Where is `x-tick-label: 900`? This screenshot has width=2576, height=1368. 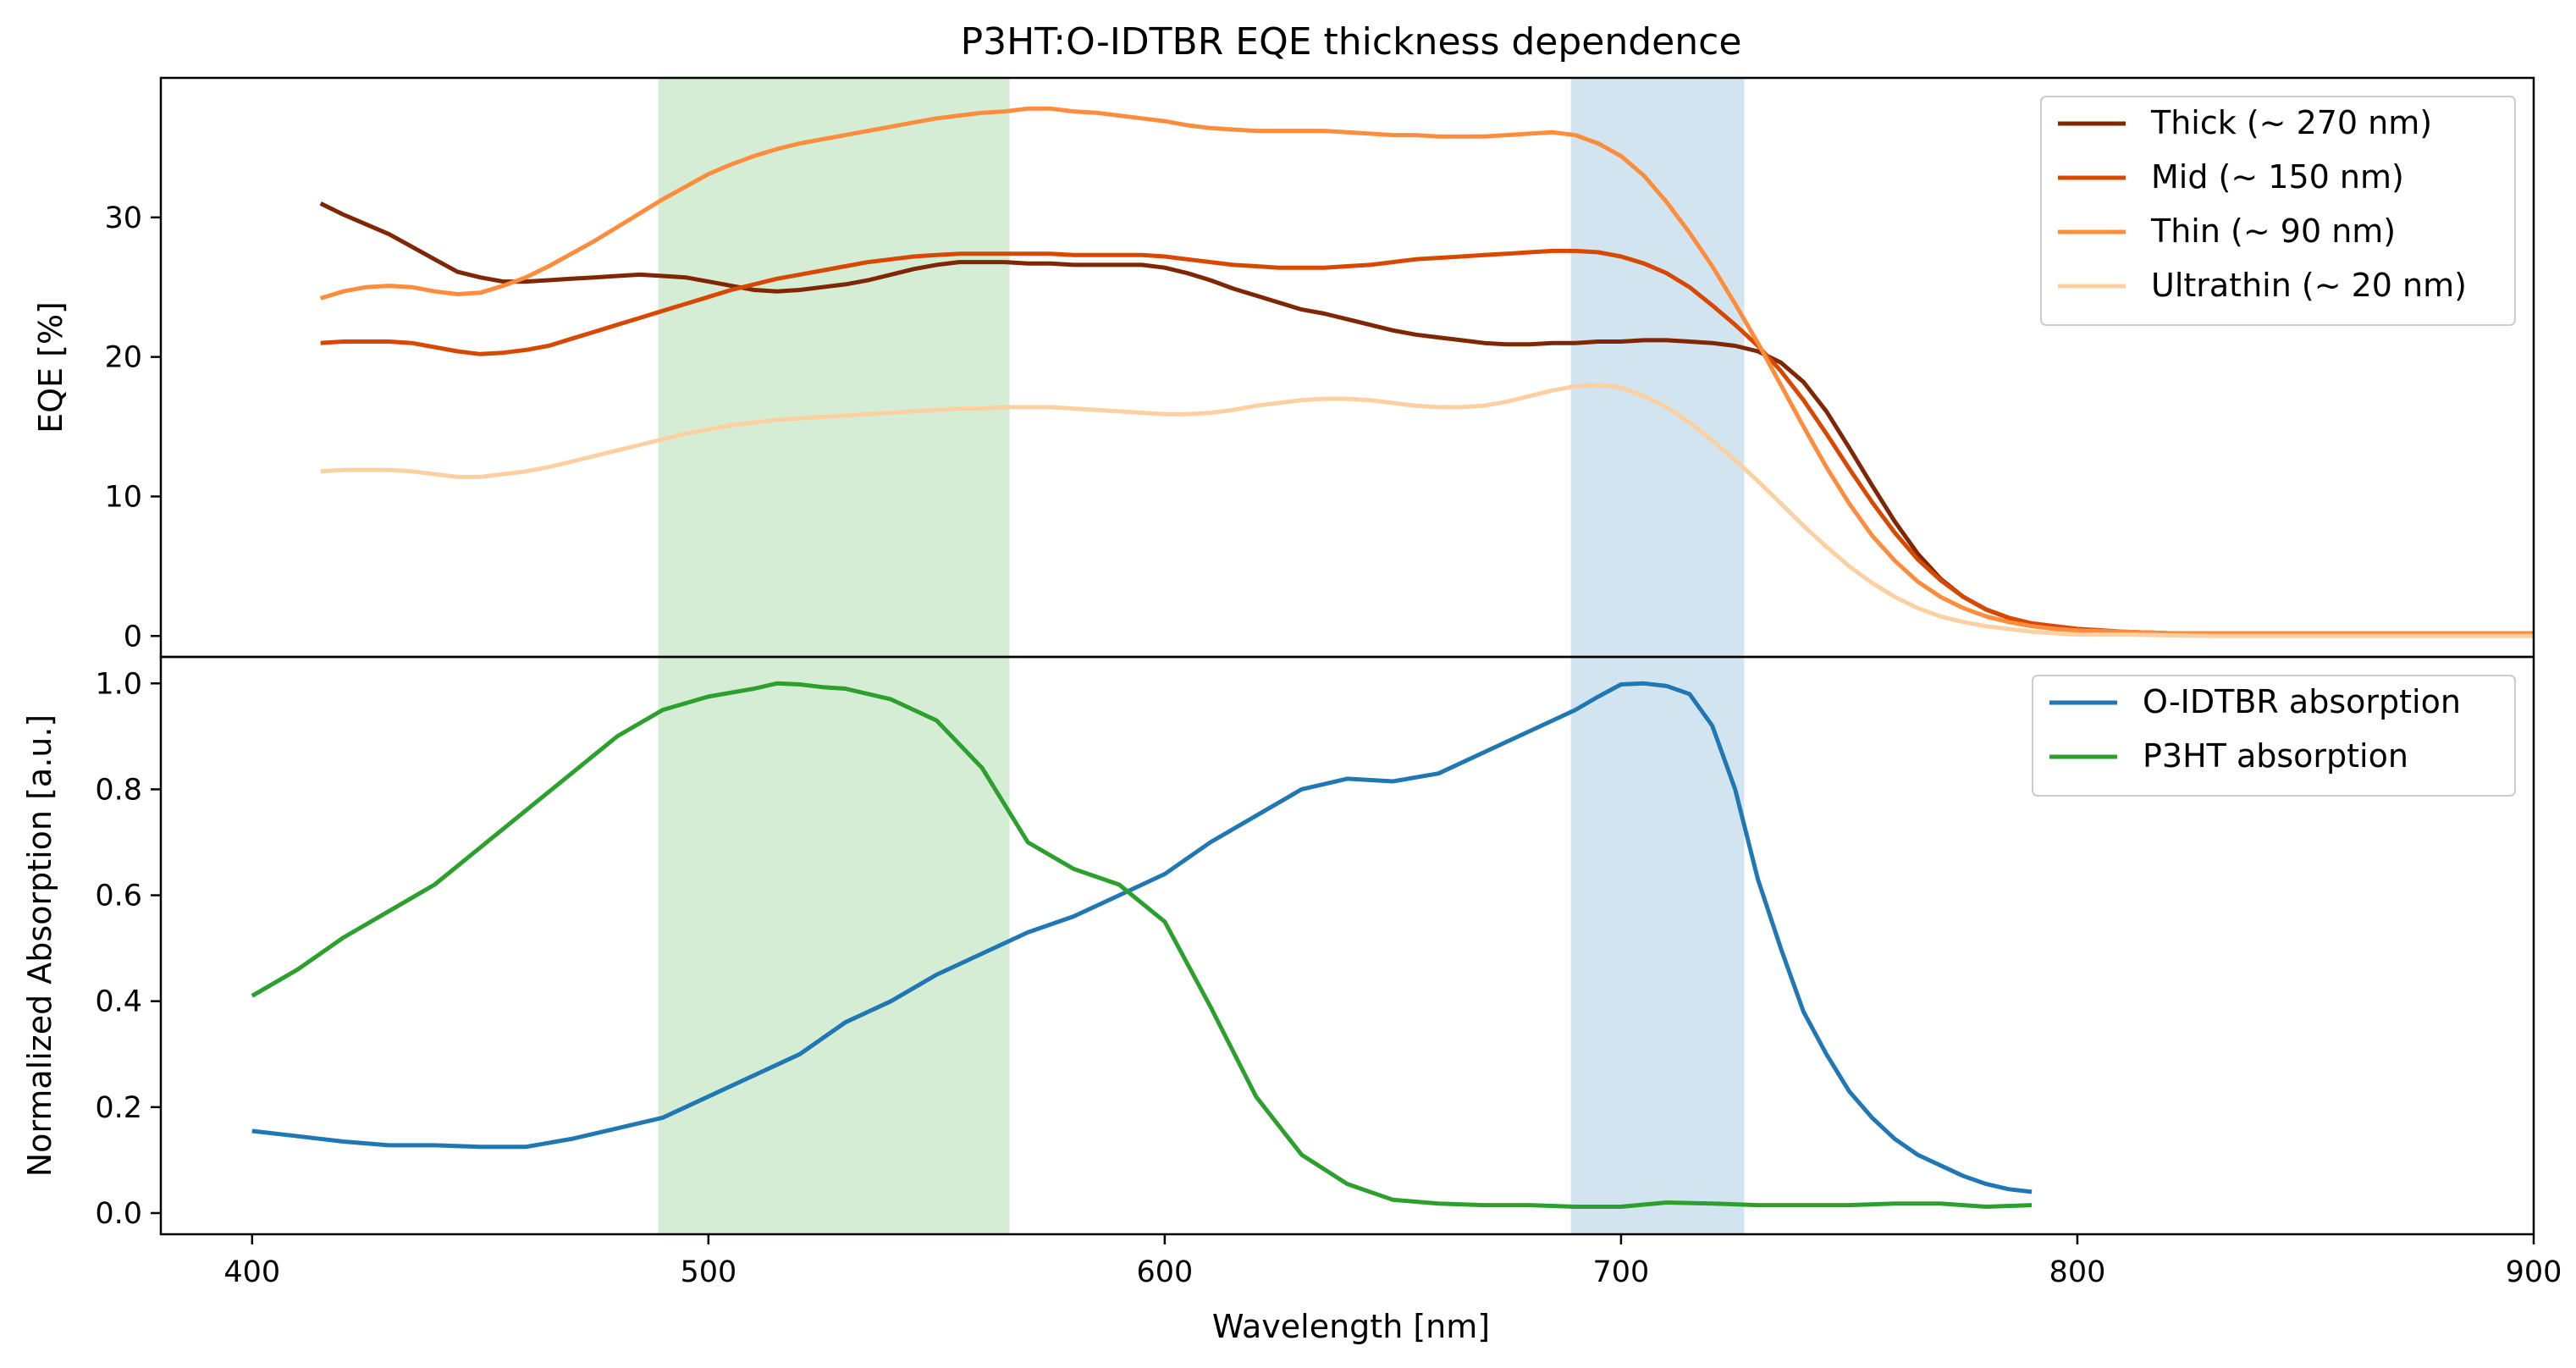 x-tick-label: 900 is located at coordinates (2534, 1272).